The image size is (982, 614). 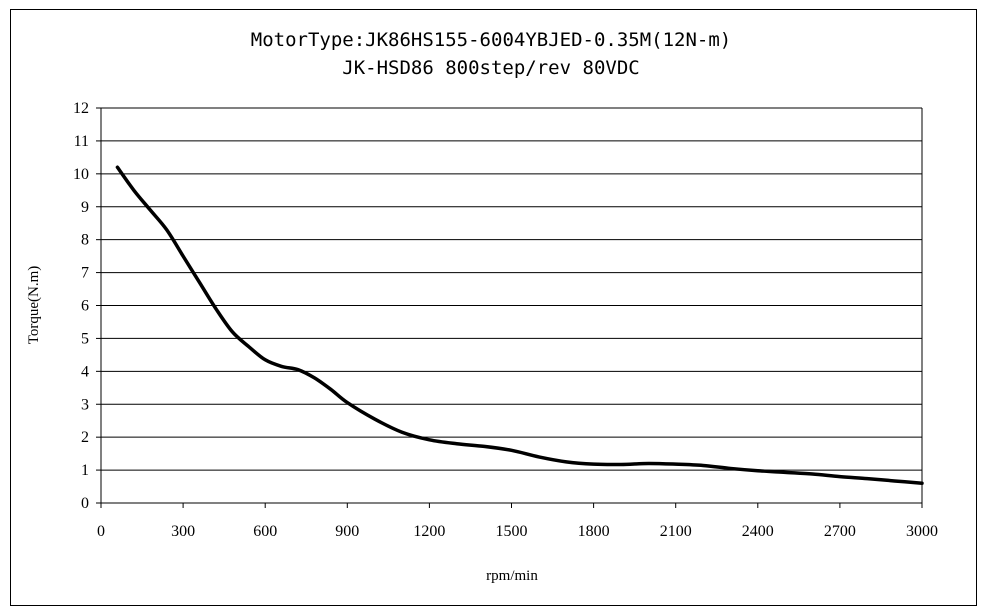 I want to click on x-tick-label: 300, so click(x=183, y=531).